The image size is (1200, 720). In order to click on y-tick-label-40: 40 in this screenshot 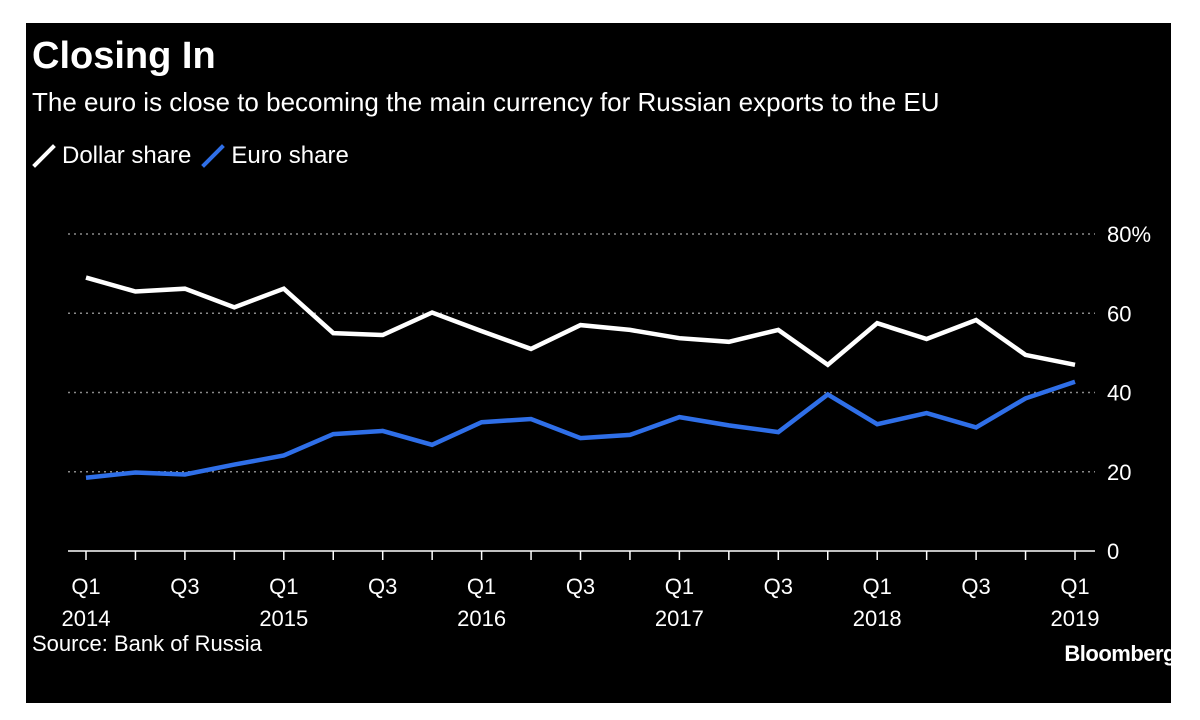, I will do `click(1119, 393)`.